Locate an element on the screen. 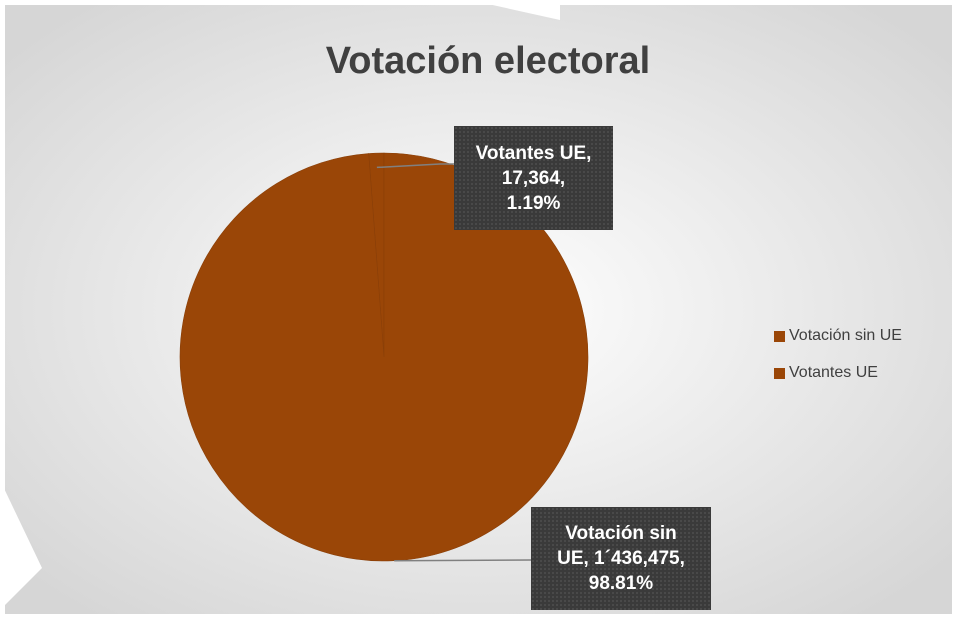 The width and height of the screenshot is (957, 619). data-label-line: UE, 1´436,475, is located at coordinates (621, 558).